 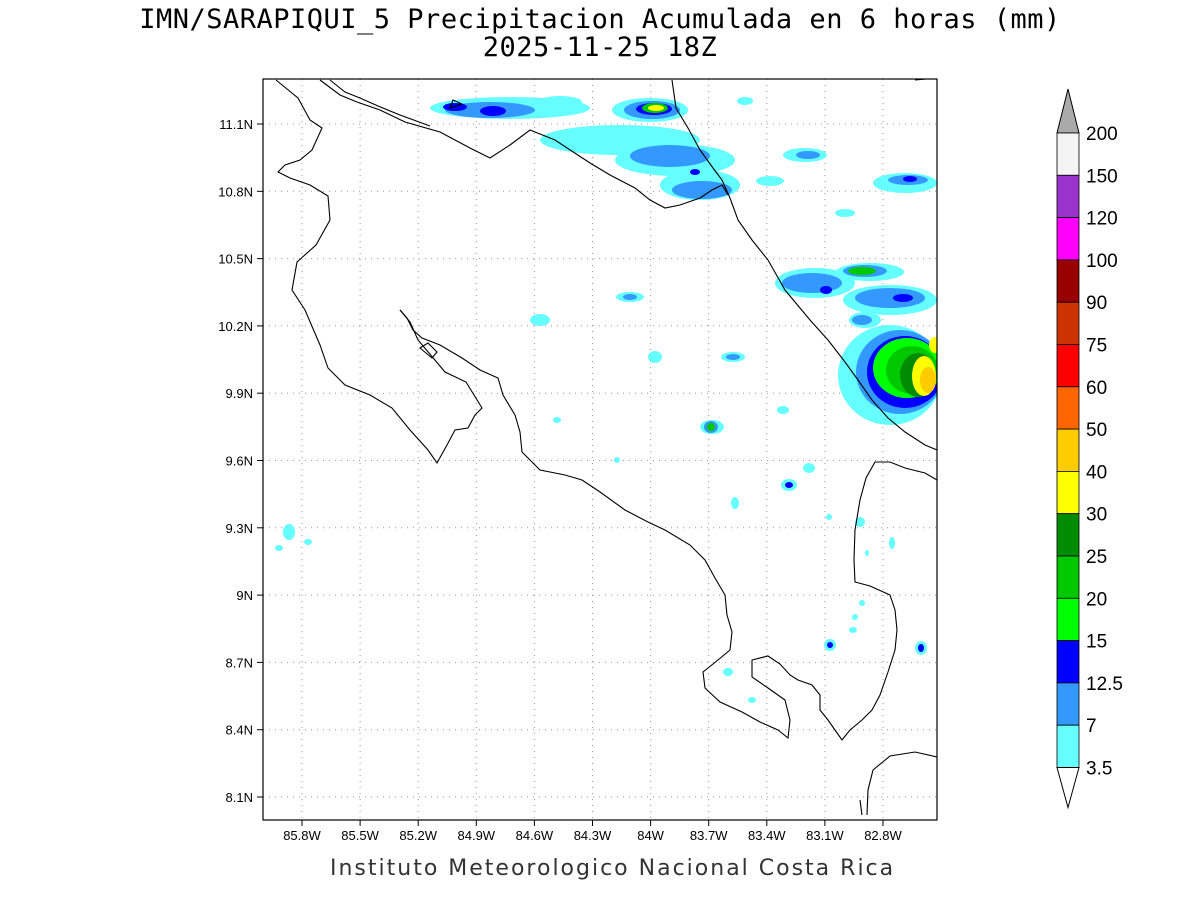 What do you see at coordinates (239, 730) in the screenshot?
I see `lat-tick-label: 8.4N` at bounding box center [239, 730].